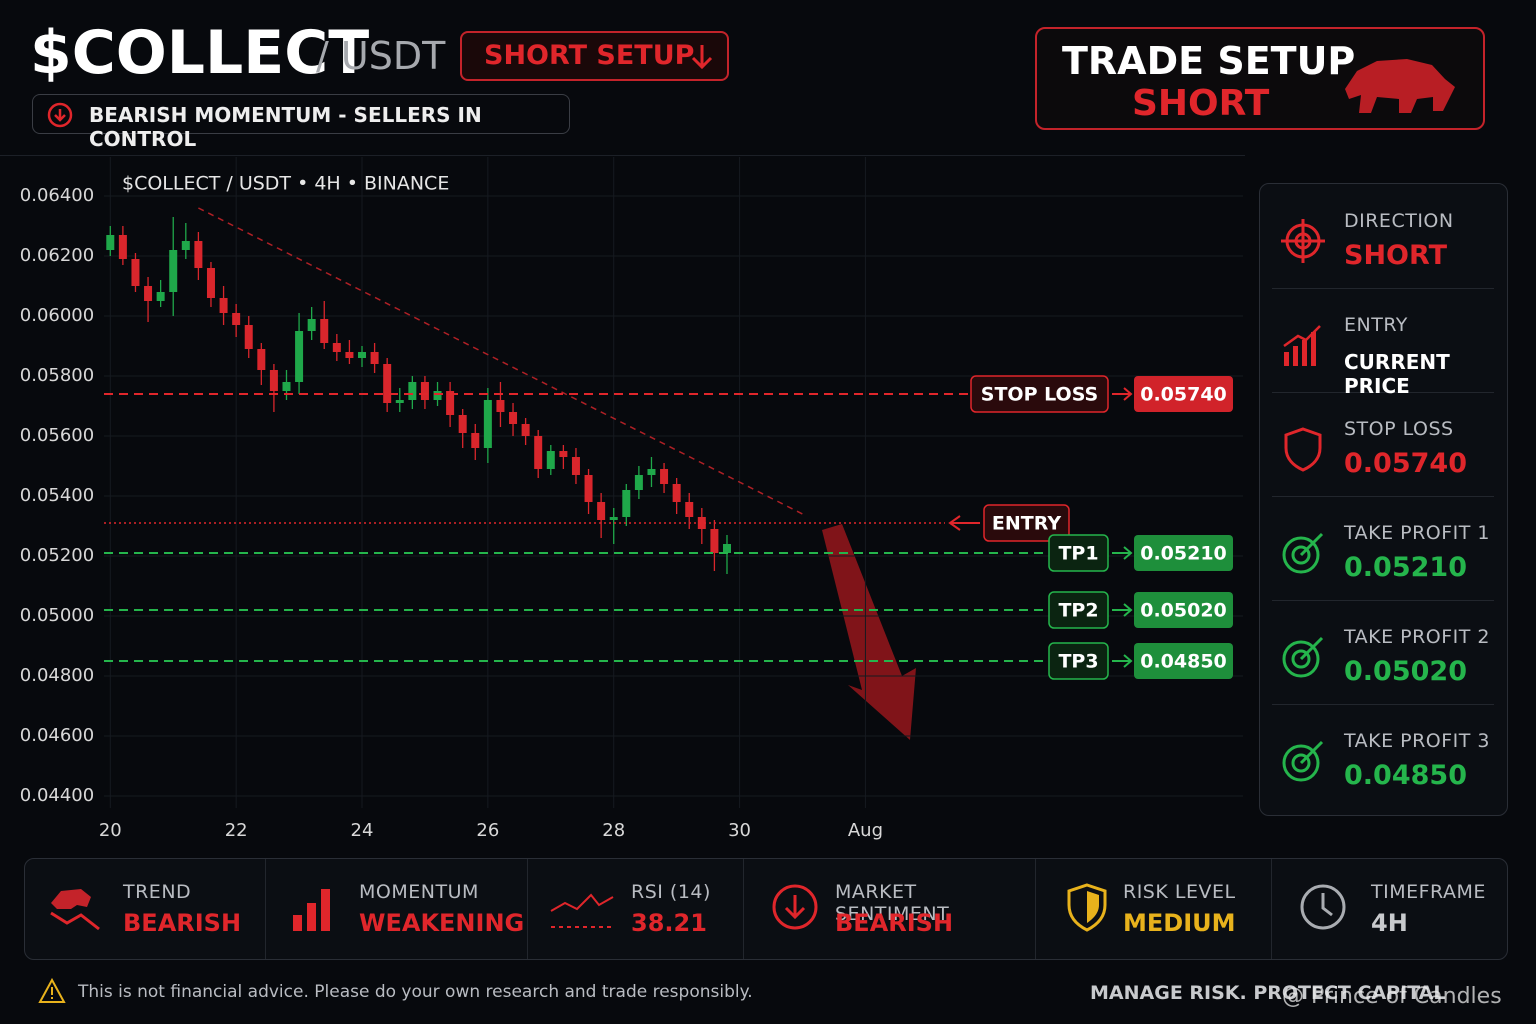 The image size is (1536, 1024). I want to click on stat: TIMEFRAME 4H, so click(1389, 909).